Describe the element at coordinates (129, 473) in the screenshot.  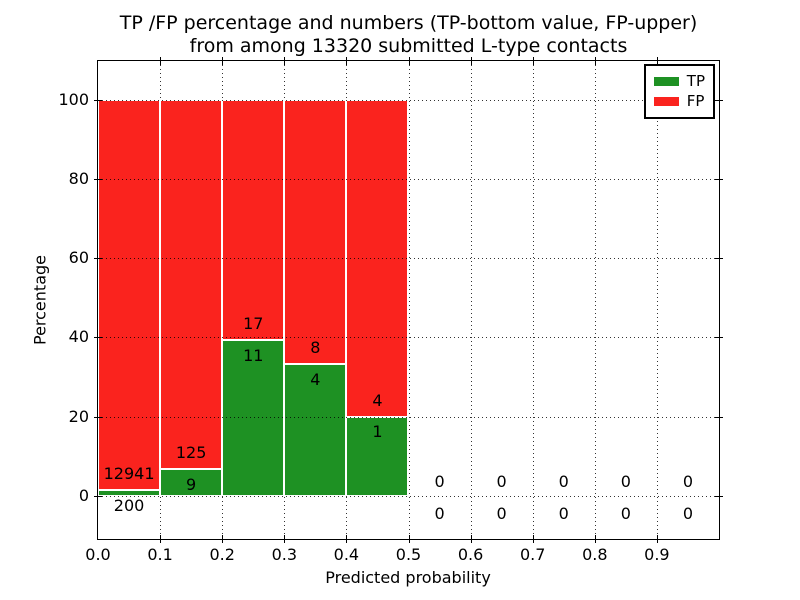
I see `fp-count-label: 12941` at that location.